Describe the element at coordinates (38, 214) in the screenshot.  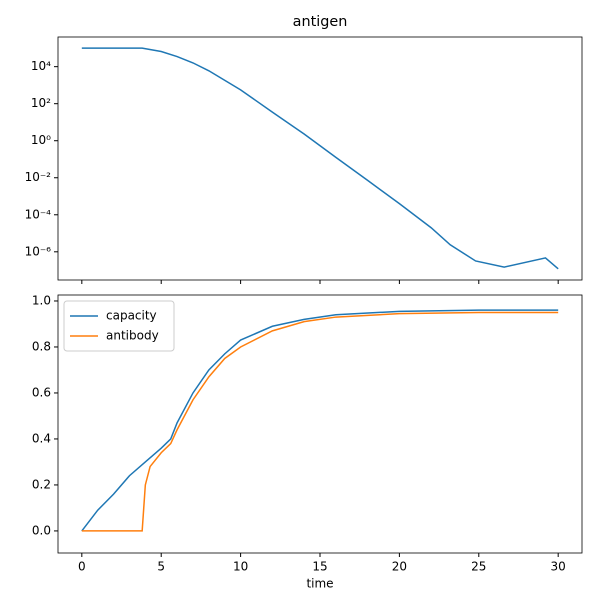
I see `y-tick-label: 10⁻⁴` at that location.